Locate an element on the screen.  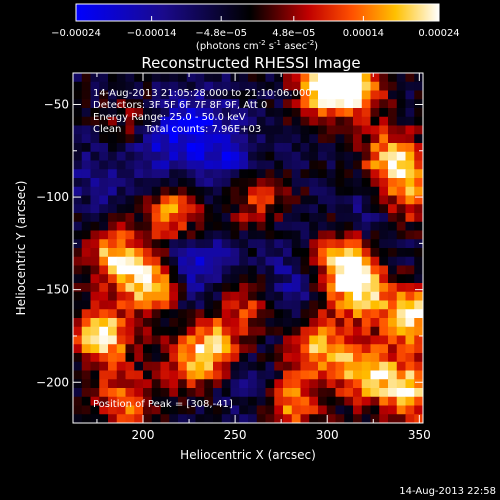
colorbar-tick-label: 4.8e−05 is located at coordinates (293, 33).